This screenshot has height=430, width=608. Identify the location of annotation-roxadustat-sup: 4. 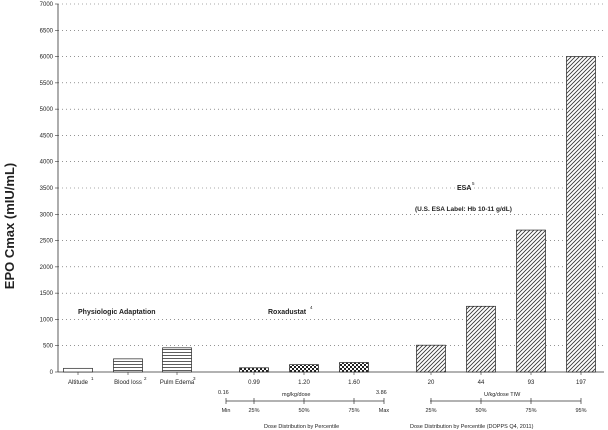
(311, 307).